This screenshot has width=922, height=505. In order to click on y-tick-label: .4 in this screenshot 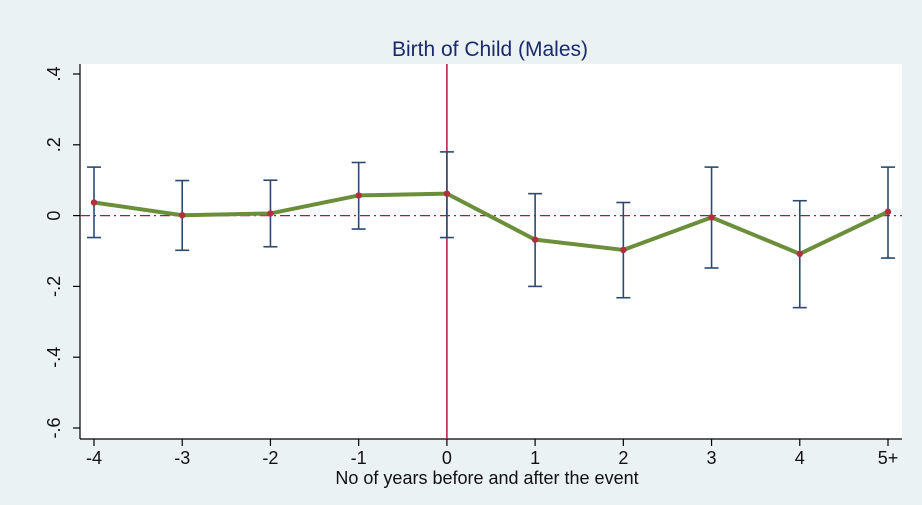, I will do `click(54, 73)`.